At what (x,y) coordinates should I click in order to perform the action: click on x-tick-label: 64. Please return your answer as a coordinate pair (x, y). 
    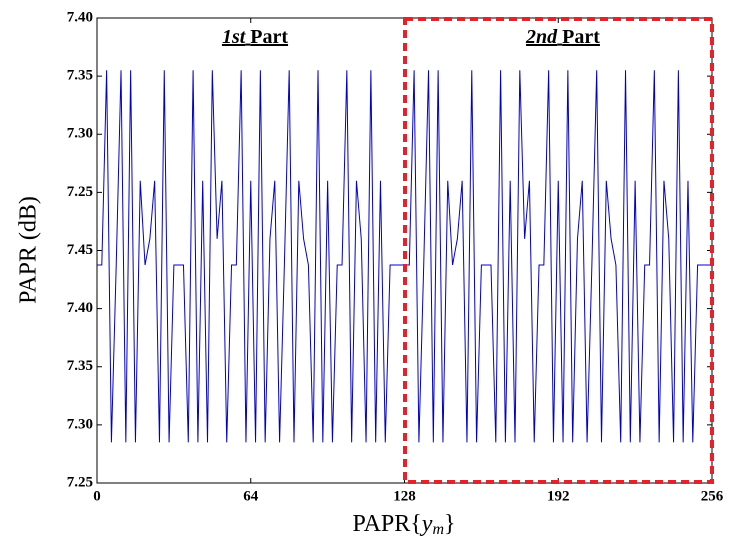
    Looking at the image, I should click on (251, 496).